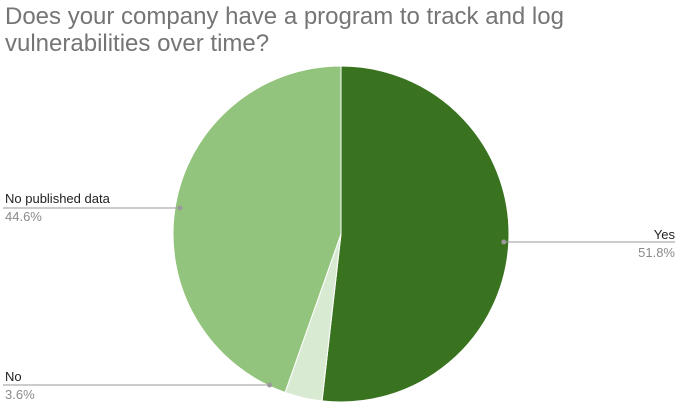 The width and height of the screenshot is (685, 412). What do you see at coordinates (270, 385) in the screenshot?
I see `callout-dot-no` at bounding box center [270, 385].